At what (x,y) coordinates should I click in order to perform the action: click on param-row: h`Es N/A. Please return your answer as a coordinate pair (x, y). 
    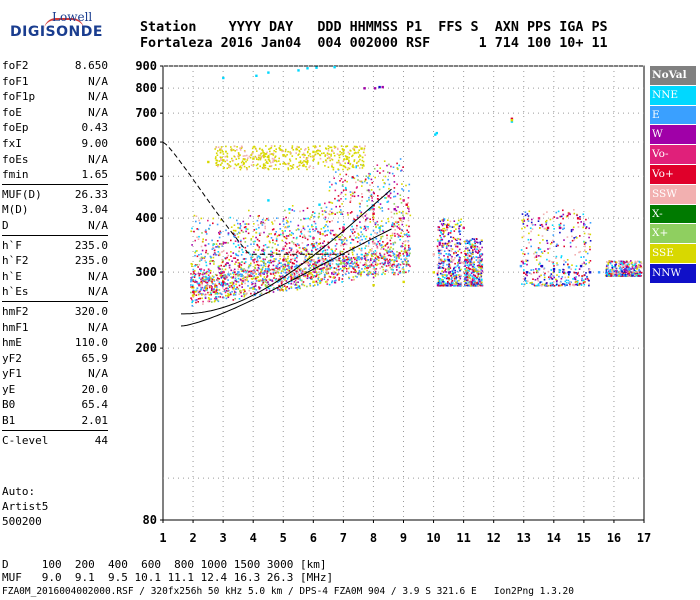
    Looking at the image, I should click on (55, 292).